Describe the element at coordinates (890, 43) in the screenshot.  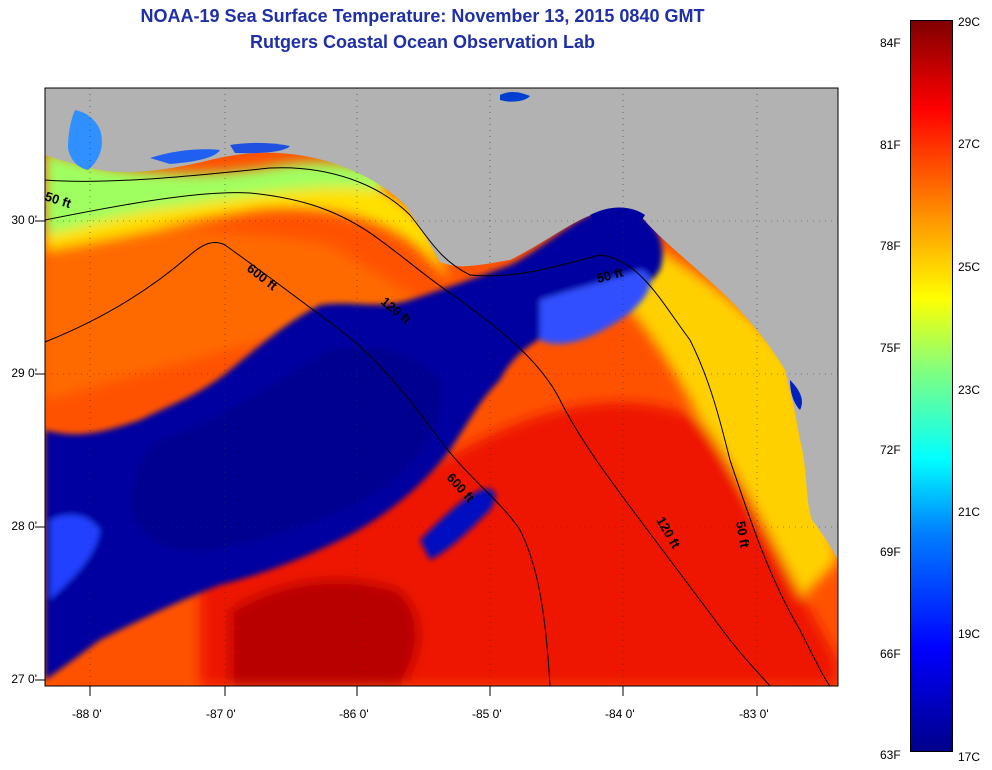
I see `colorbar-f-label: 84F` at that location.